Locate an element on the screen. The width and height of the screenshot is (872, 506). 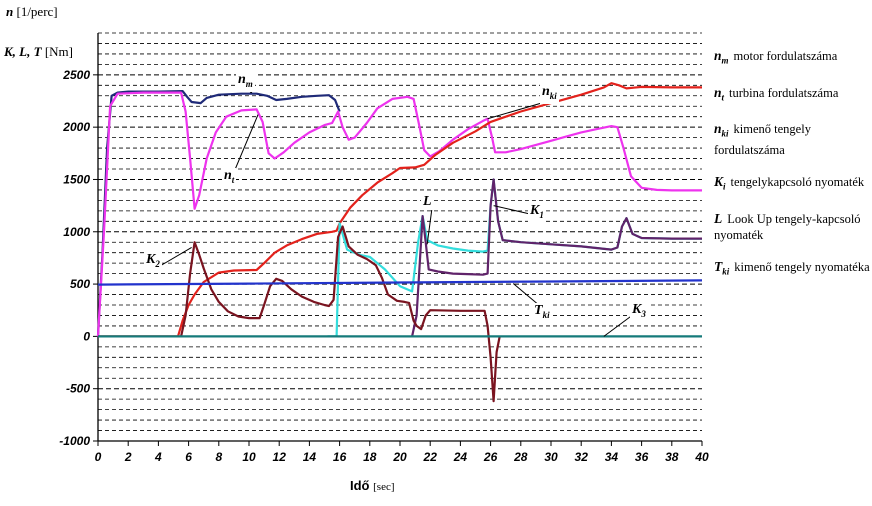
x-tick-label: 4 is located at coordinates (158, 457).